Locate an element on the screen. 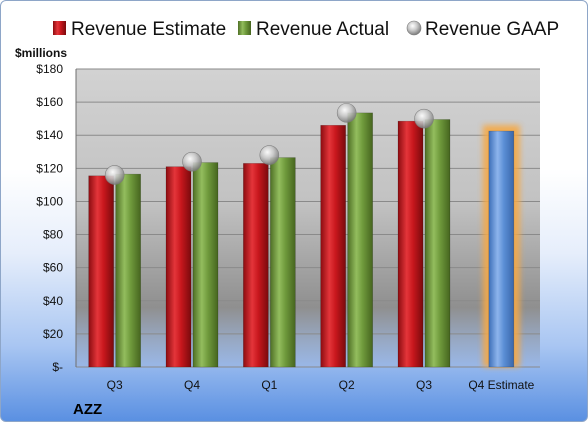  x-axis-ticks: Q3 Q4 Q1 Q2 Q3 Q4 Estimate is located at coordinates (321, 385).